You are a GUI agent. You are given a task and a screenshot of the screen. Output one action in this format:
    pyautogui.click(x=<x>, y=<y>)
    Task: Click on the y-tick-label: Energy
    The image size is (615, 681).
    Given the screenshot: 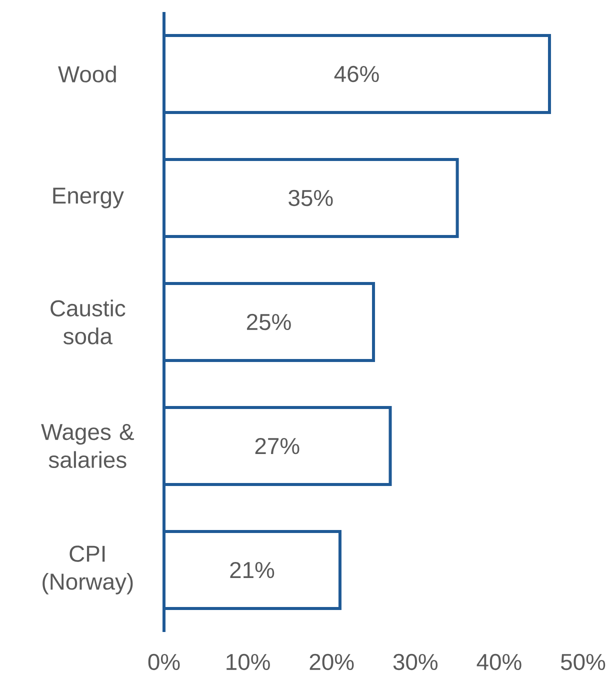 What is the action you would take?
    pyautogui.click(x=88, y=198)
    